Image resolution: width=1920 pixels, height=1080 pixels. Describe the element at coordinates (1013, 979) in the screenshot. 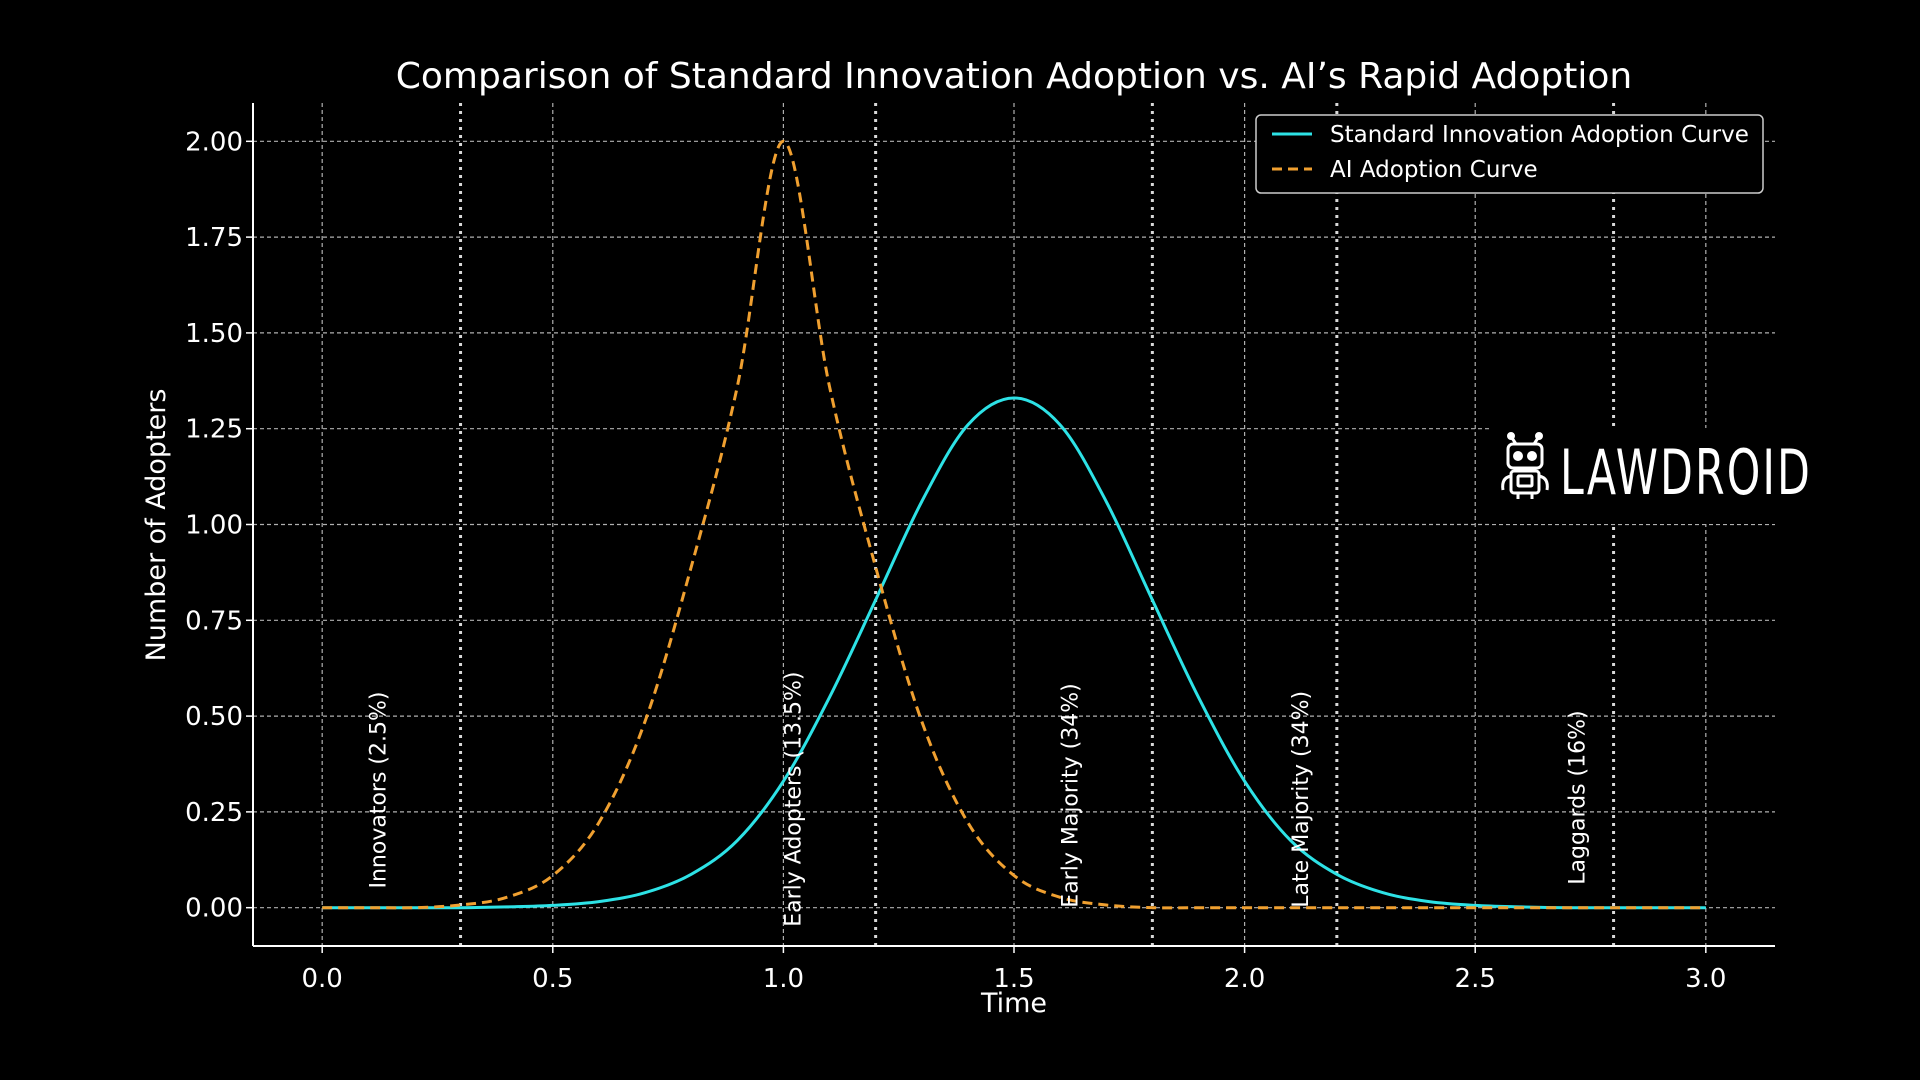

I see `x-tick-label: 1.5` at that location.